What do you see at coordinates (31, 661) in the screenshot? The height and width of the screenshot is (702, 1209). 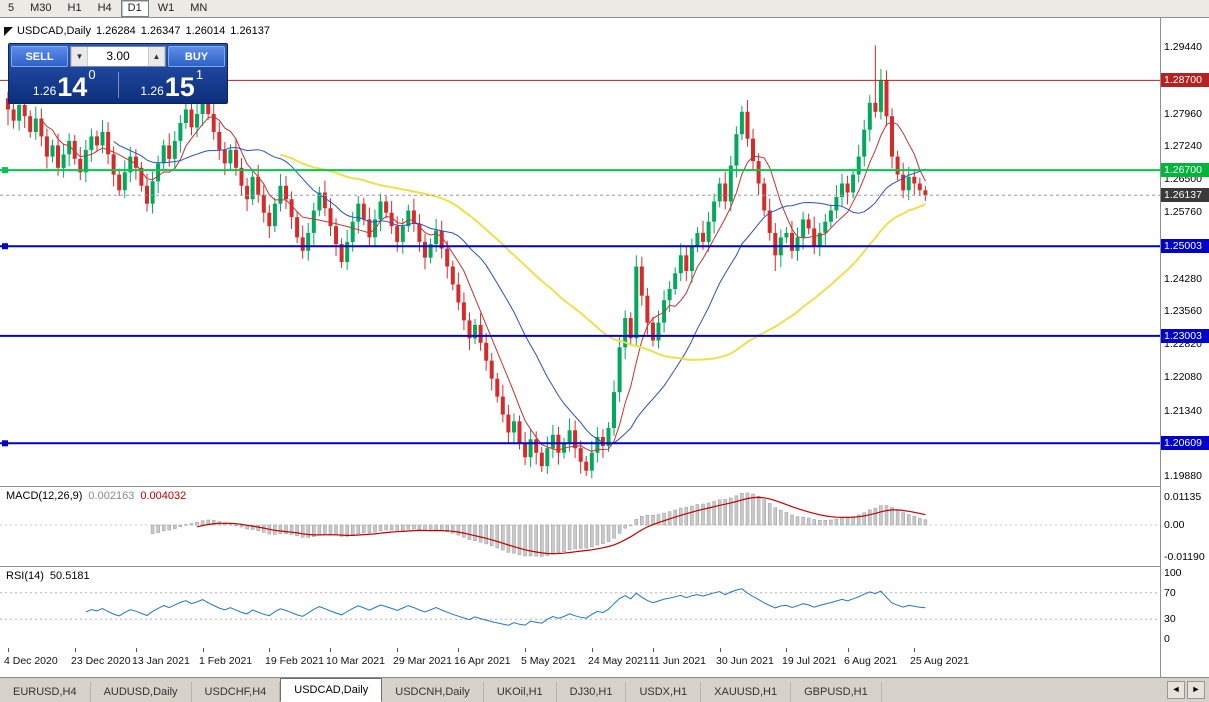 I see `date-label: 4 Dec 2020` at bounding box center [31, 661].